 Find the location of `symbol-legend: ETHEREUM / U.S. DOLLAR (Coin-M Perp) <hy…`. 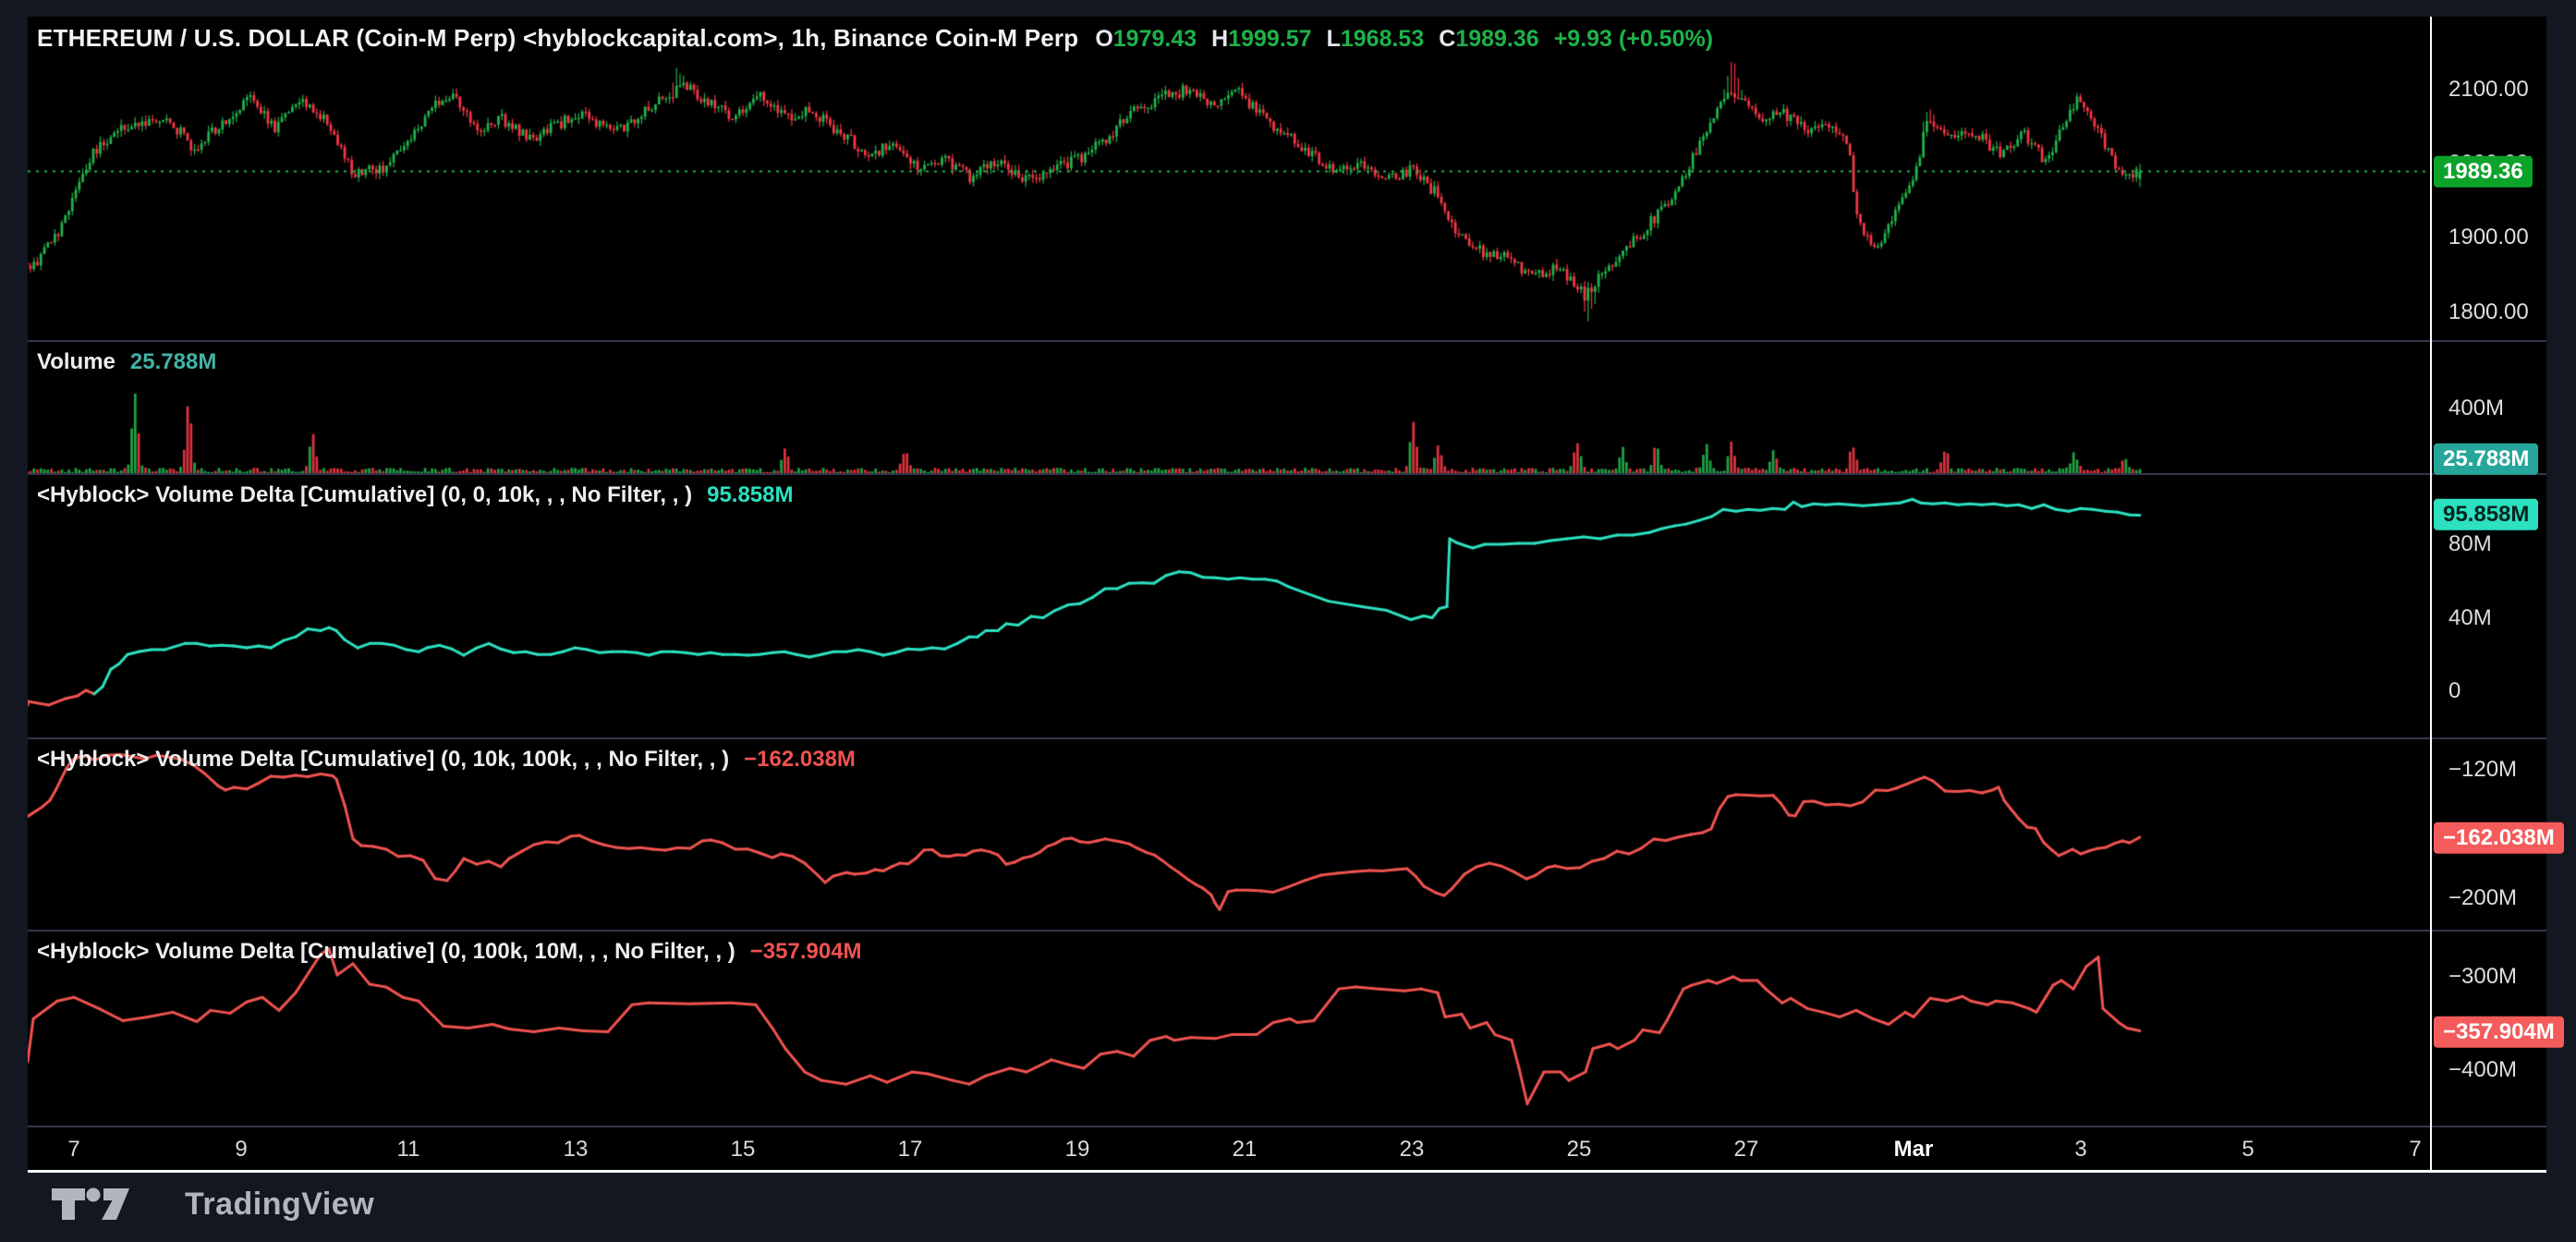

symbol-legend: ETHEREUM / U.S. DOLLAR (Coin-M Perp) <hy… is located at coordinates (875, 38).